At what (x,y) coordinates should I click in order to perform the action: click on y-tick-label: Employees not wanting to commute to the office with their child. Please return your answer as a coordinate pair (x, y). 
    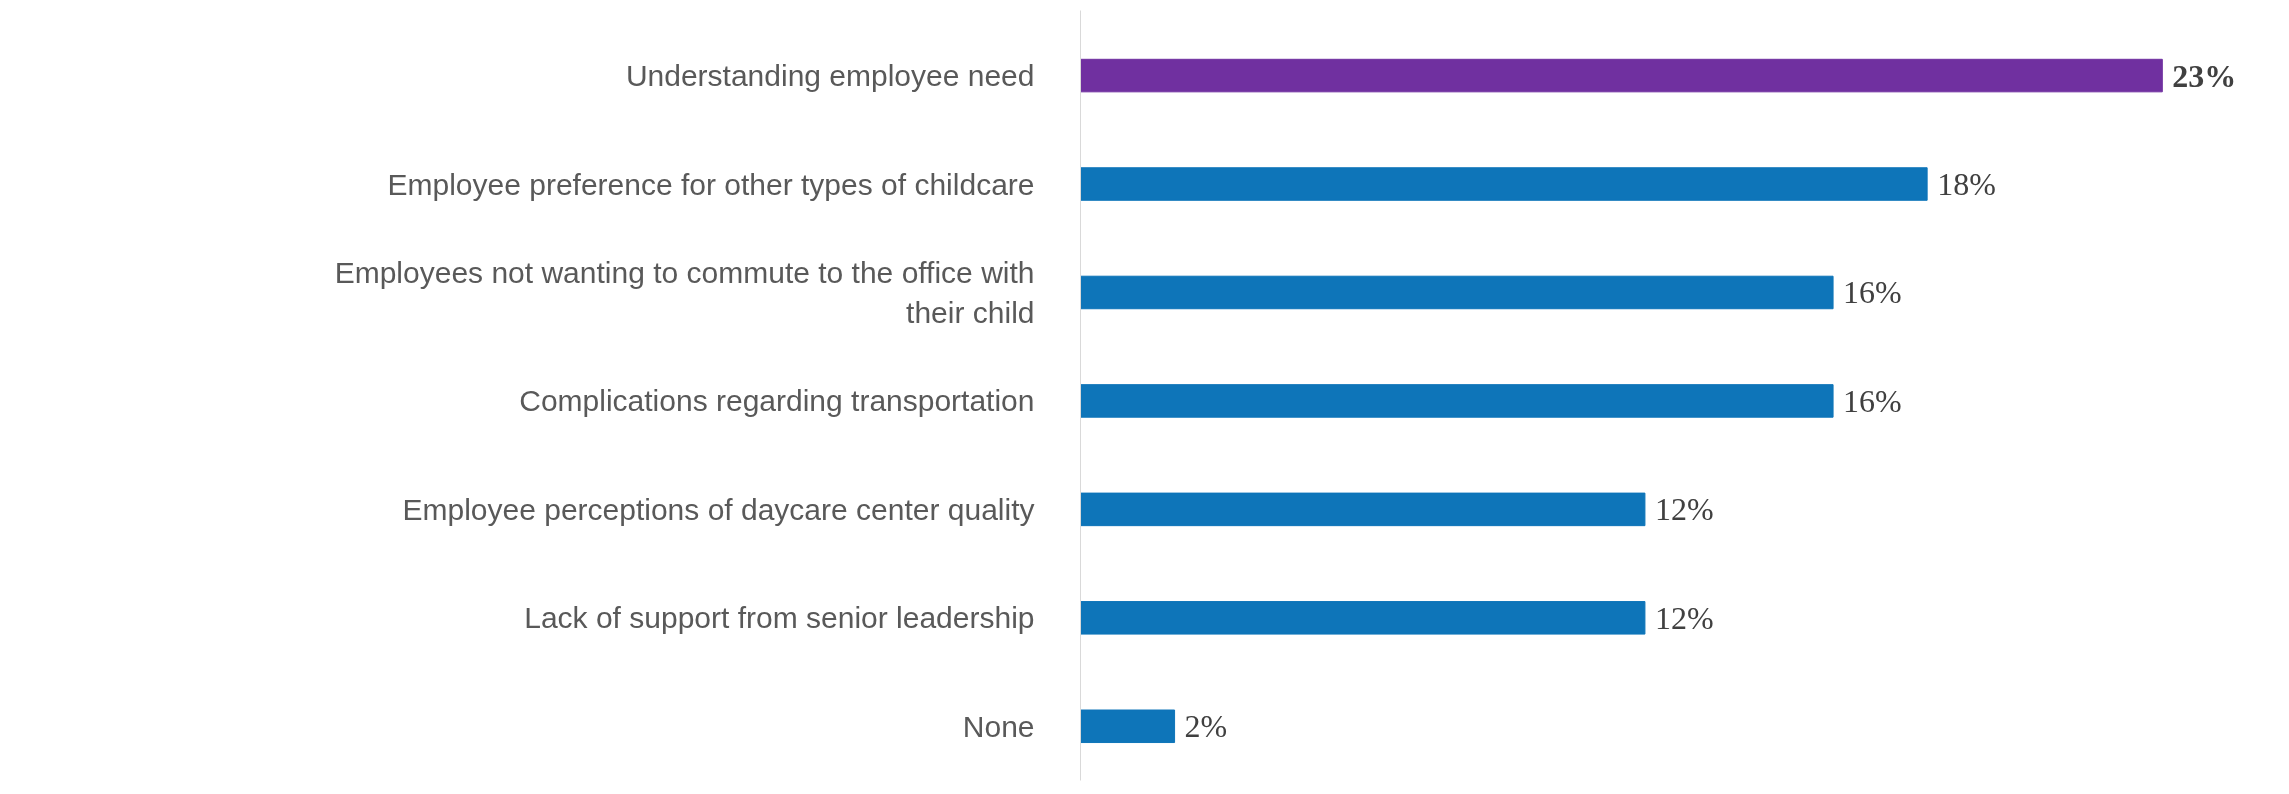
    Looking at the image, I should click on (684, 292).